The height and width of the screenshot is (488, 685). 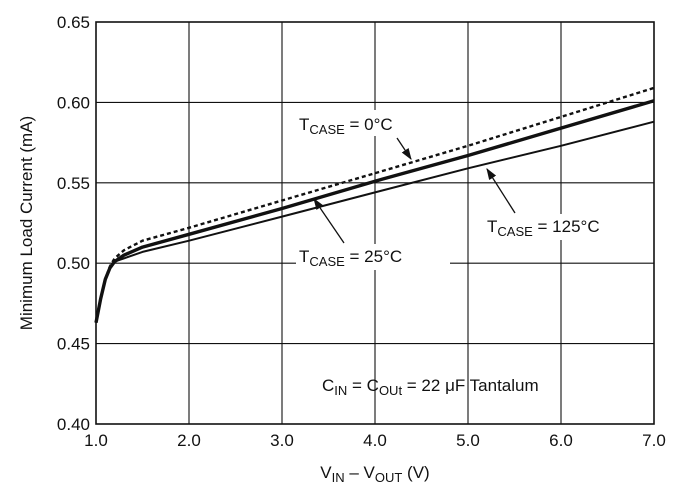 I want to click on arrow-25c, so click(x=329, y=221).